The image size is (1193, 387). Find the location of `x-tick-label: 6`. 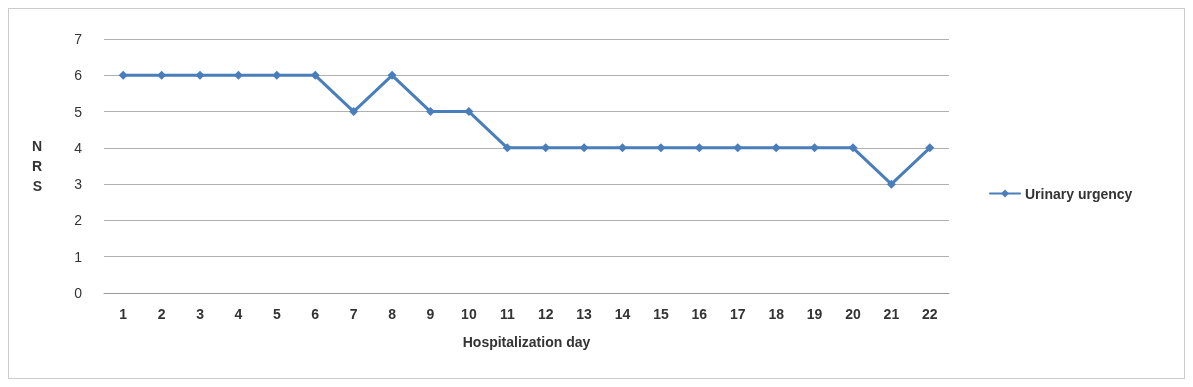

x-tick-label: 6 is located at coordinates (315, 314).